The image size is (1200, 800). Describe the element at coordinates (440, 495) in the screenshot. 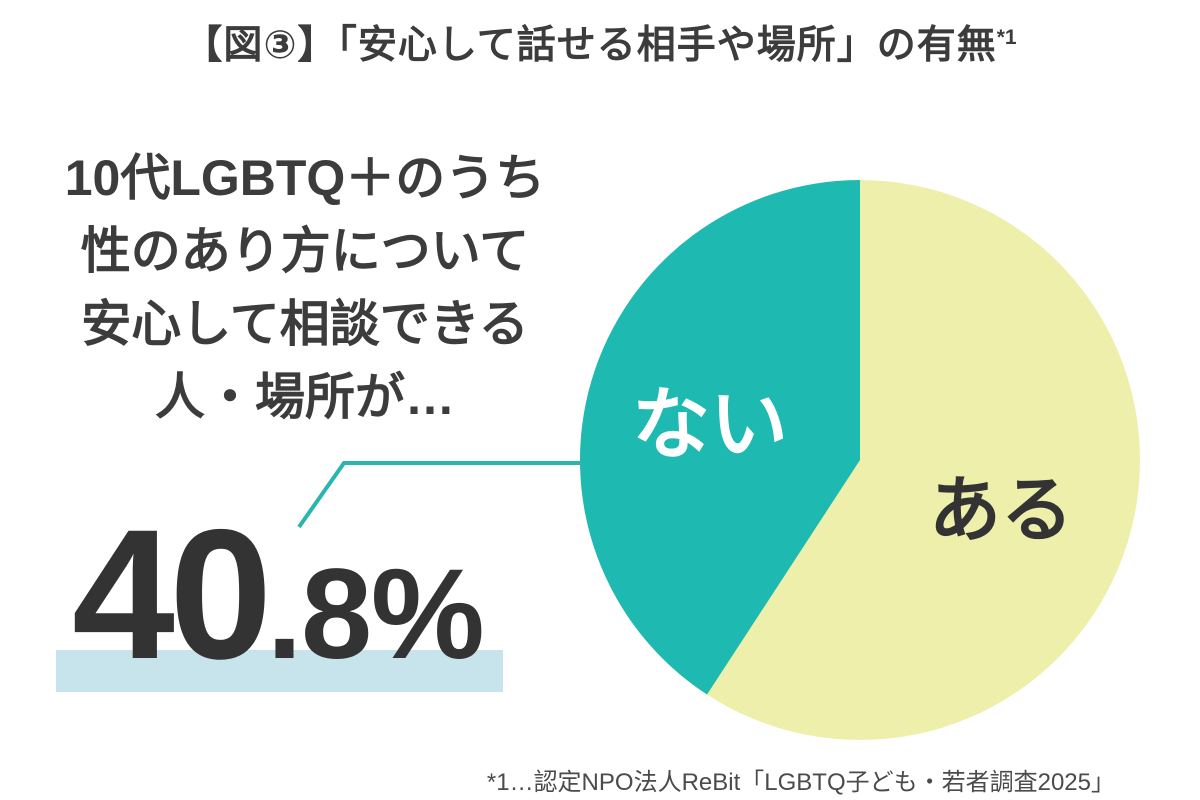

I see `callout-line` at that location.